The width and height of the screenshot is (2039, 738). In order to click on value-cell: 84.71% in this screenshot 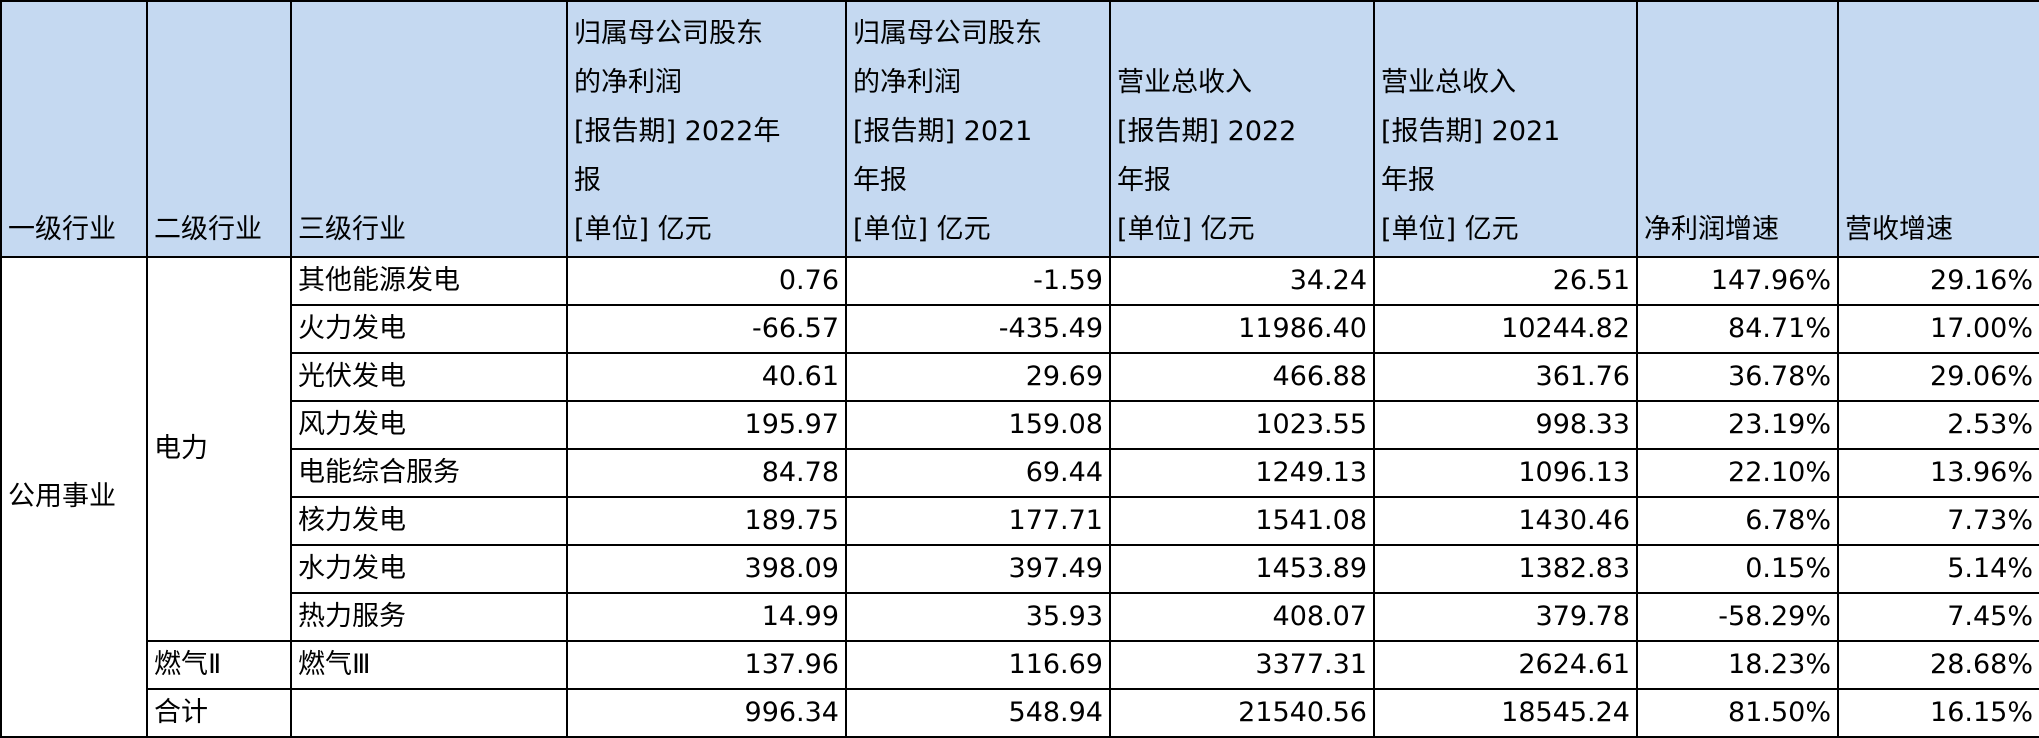, I will do `click(1737, 329)`.